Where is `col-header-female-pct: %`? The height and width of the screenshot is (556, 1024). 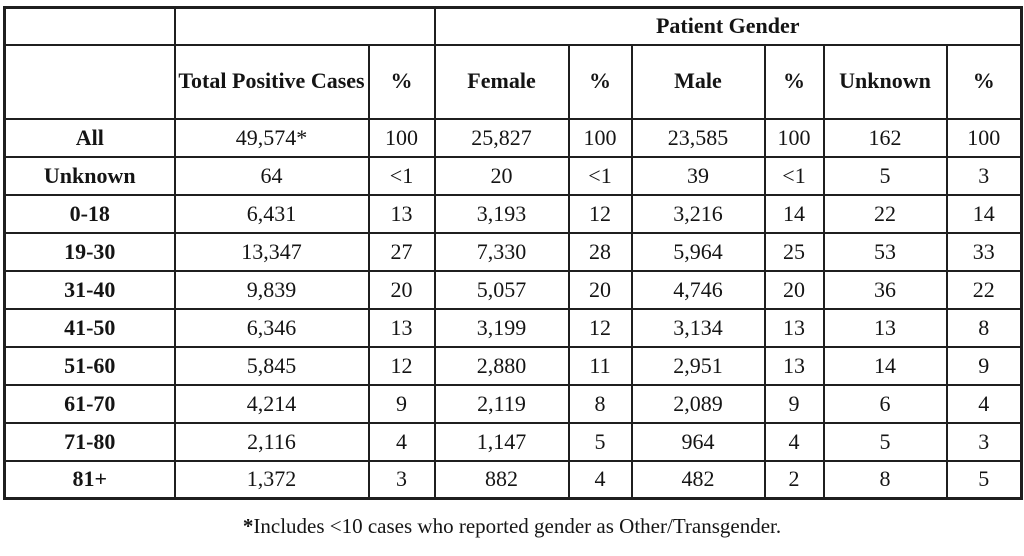
col-header-female-pct: % is located at coordinates (600, 81).